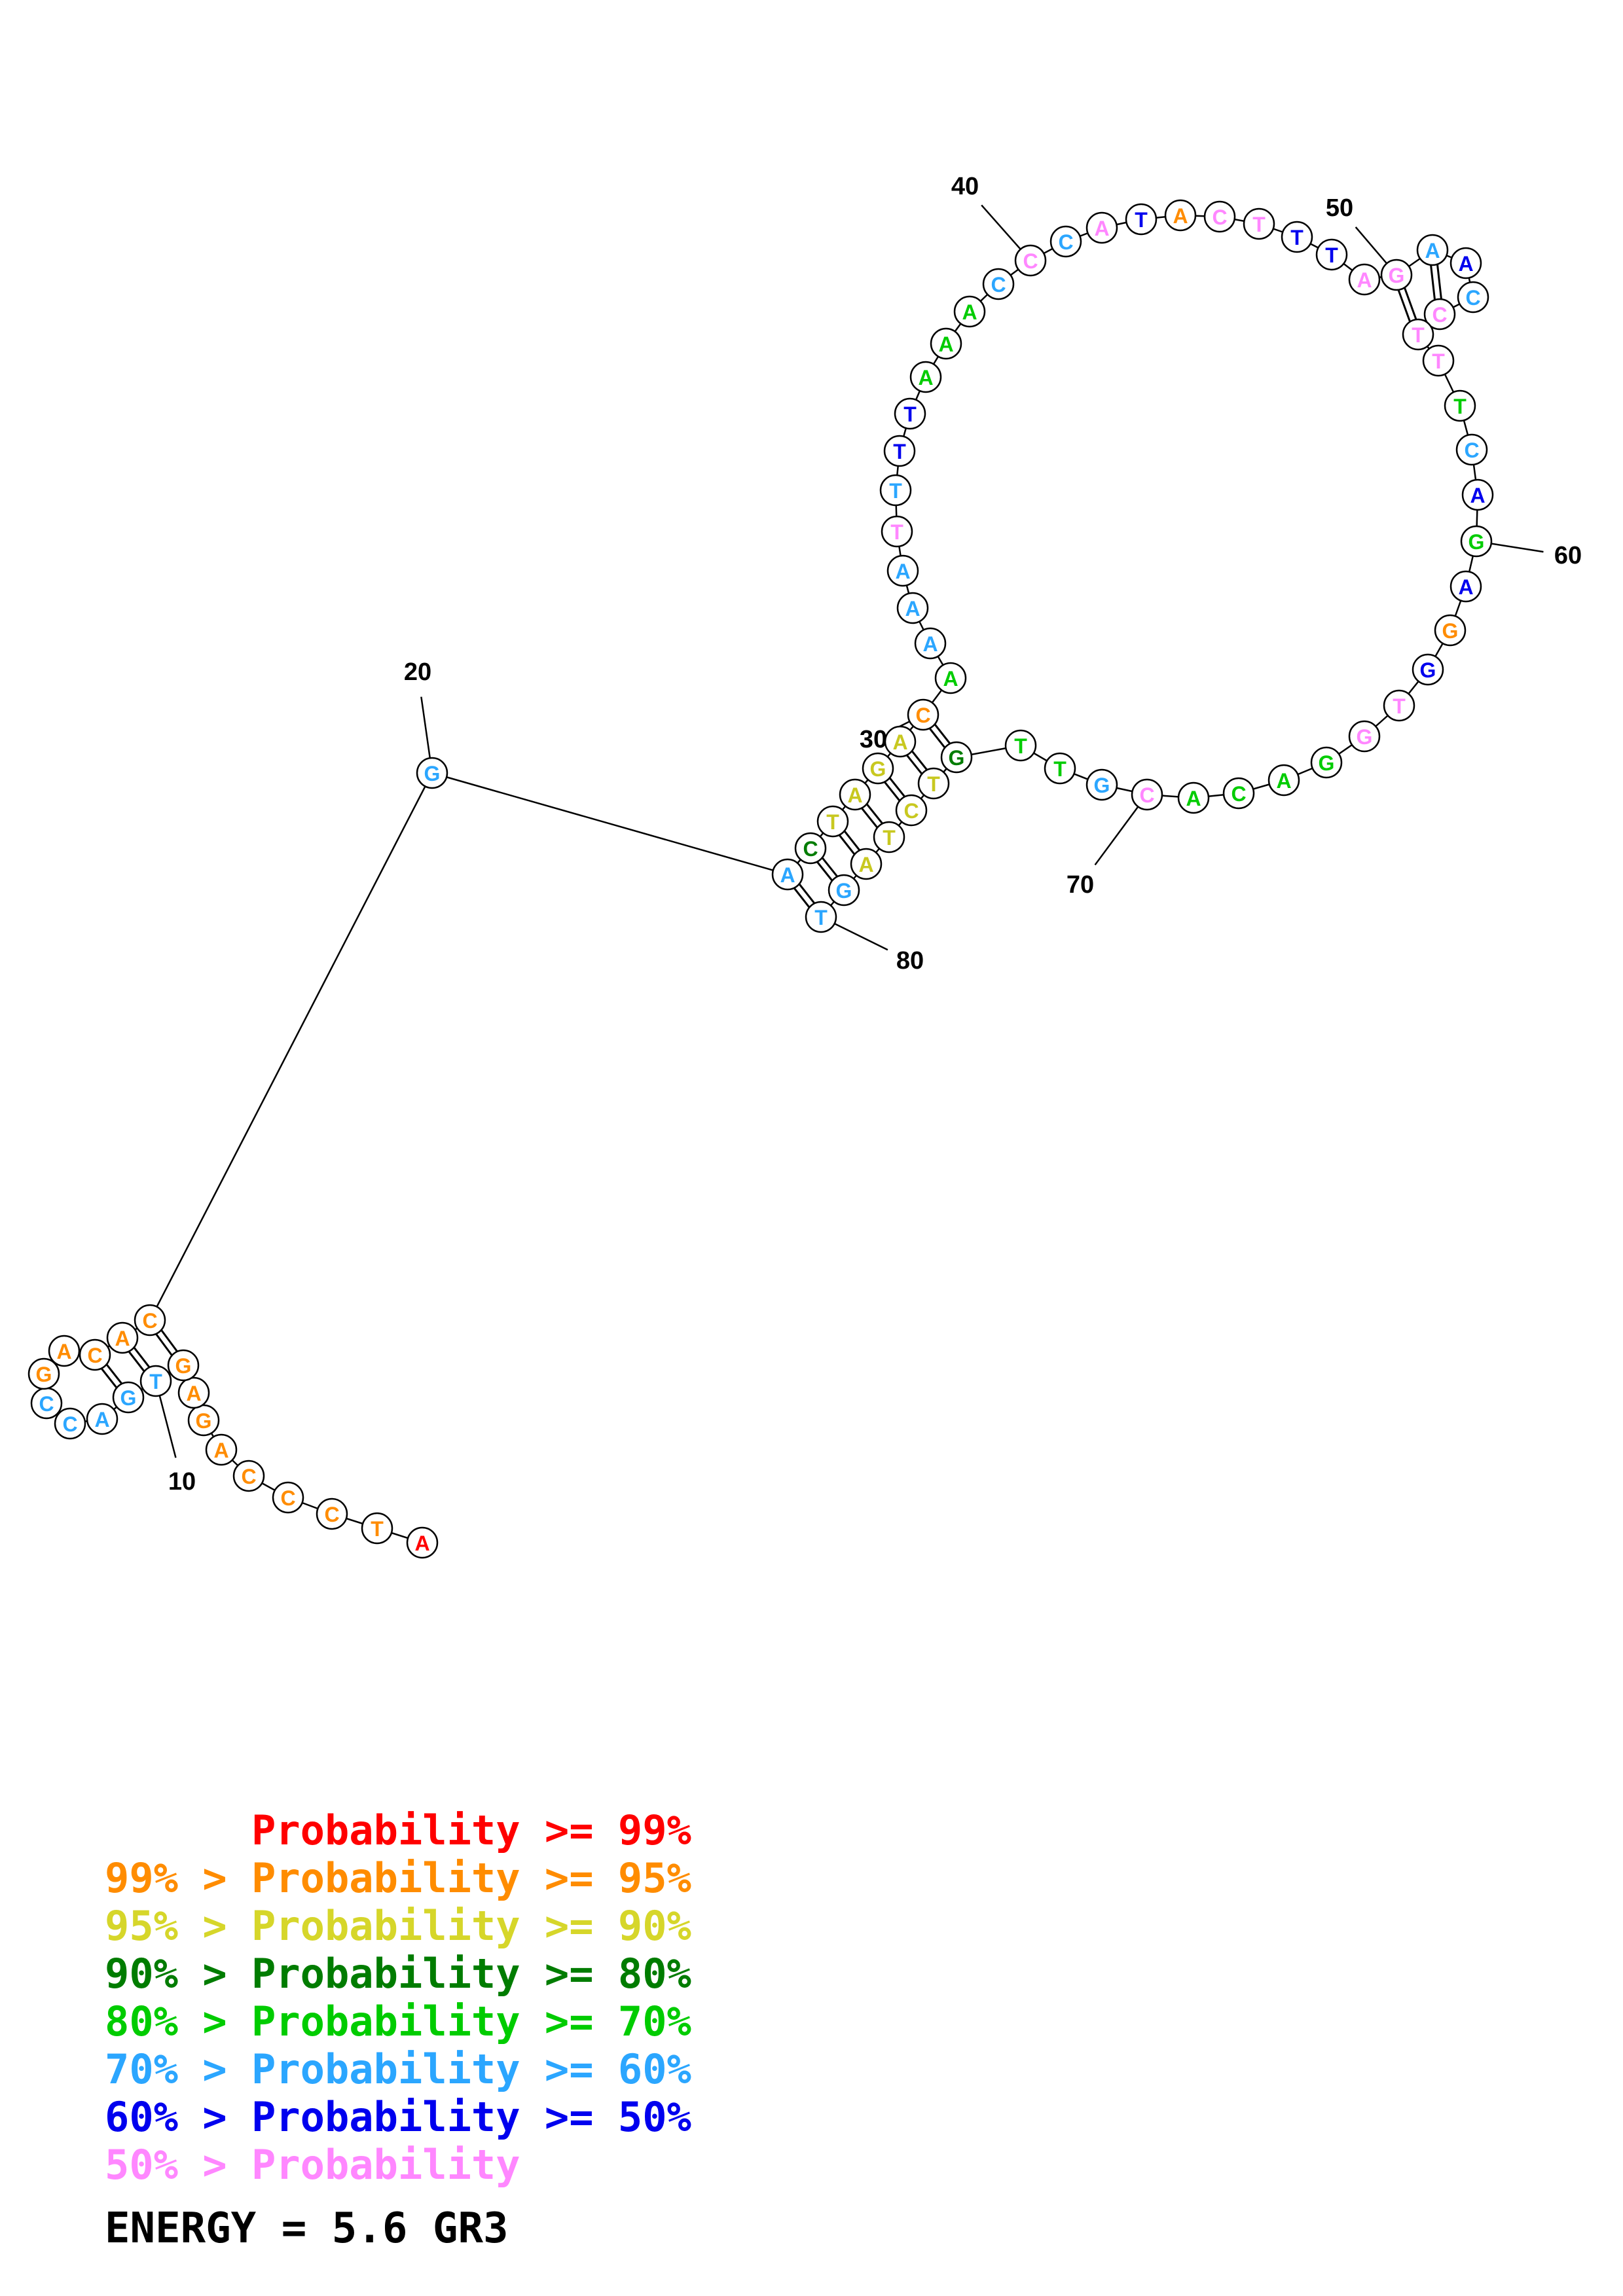 The height and width of the screenshot is (2296, 1623). I want to click on position-label: 30, so click(873, 739).